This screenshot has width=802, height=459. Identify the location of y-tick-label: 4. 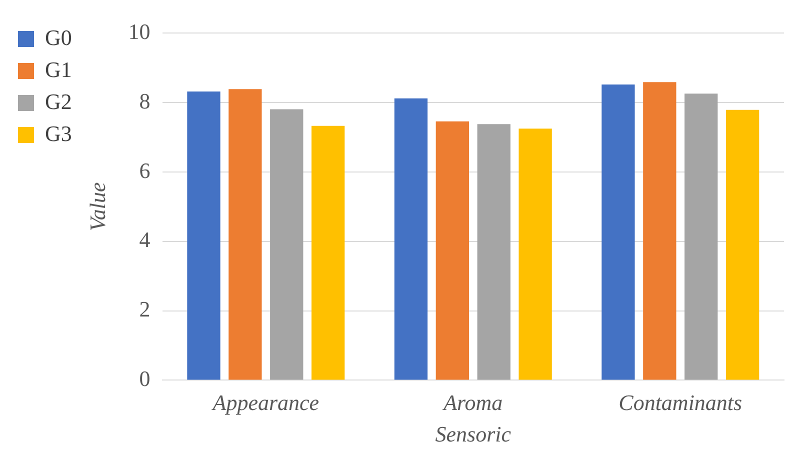
(144, 239).